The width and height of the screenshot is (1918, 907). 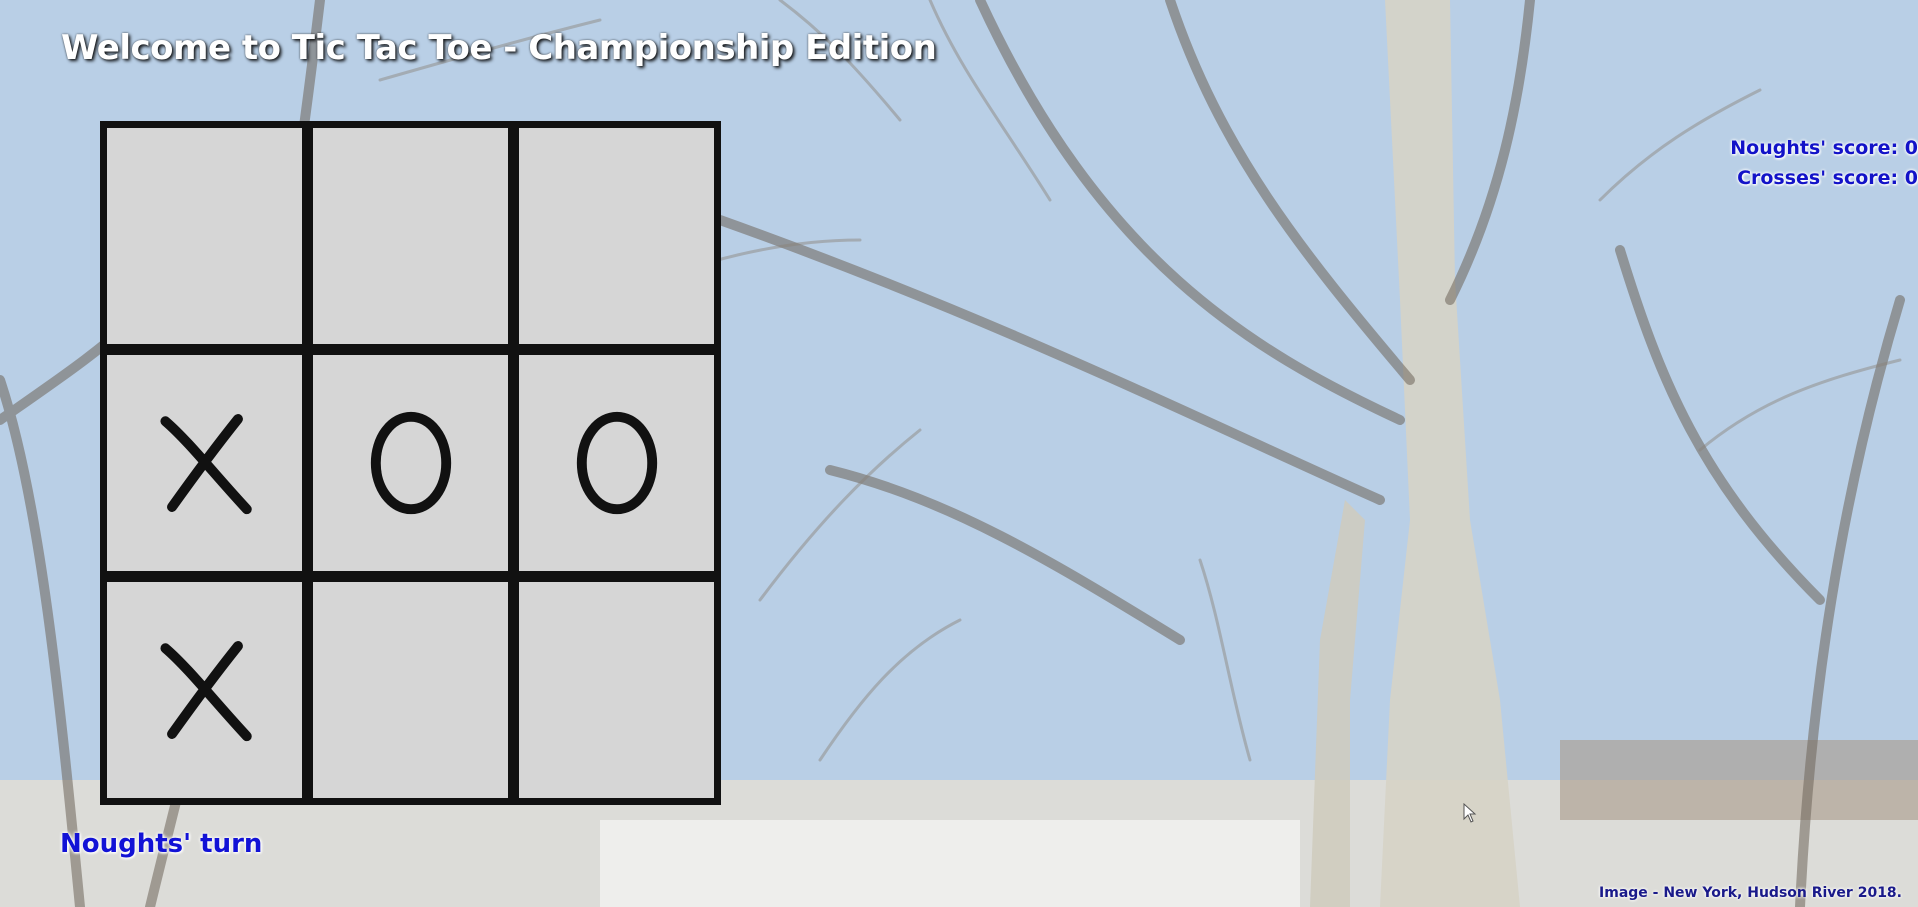 I want to click on image-credit: Image - New York, Hudson River 2018., so click(x=1750, y=893).